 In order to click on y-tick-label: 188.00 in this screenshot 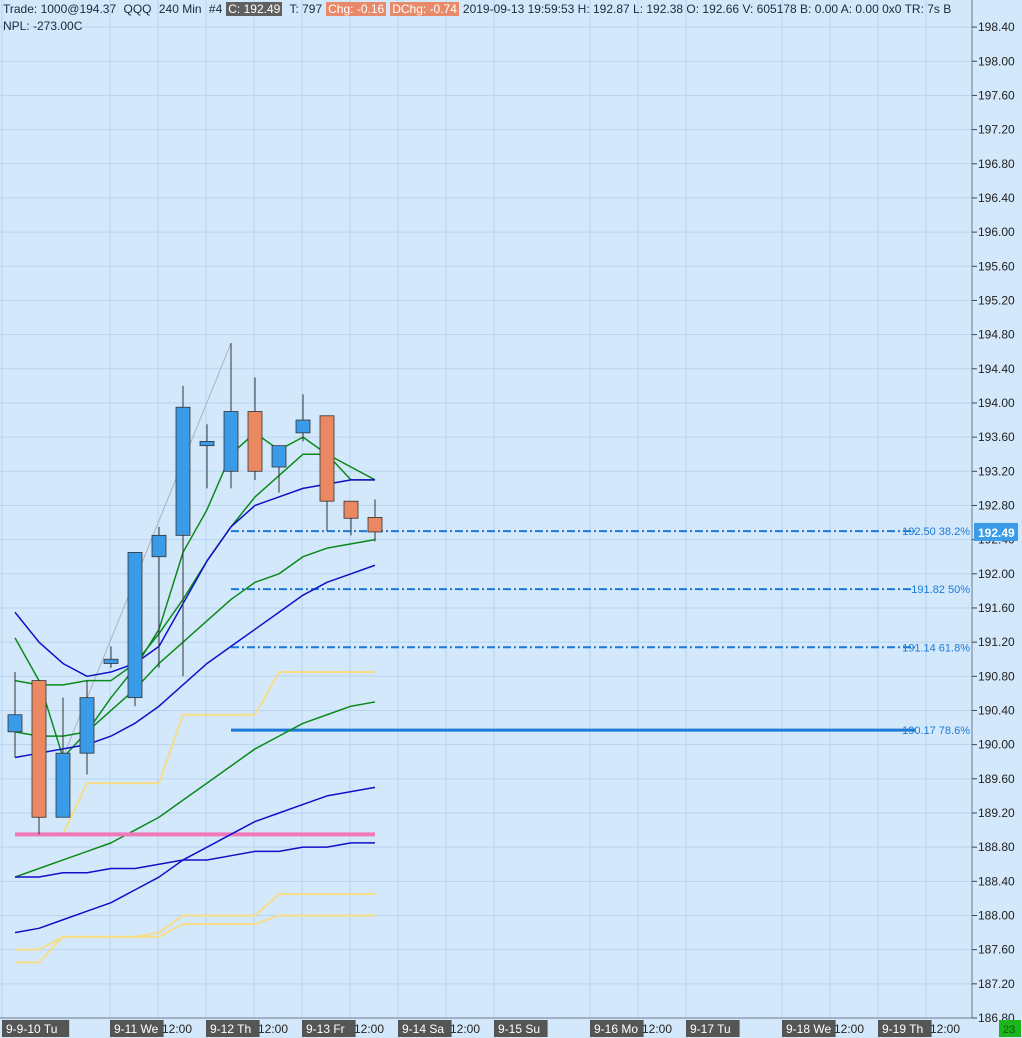, I will do `click(996, 915)`.